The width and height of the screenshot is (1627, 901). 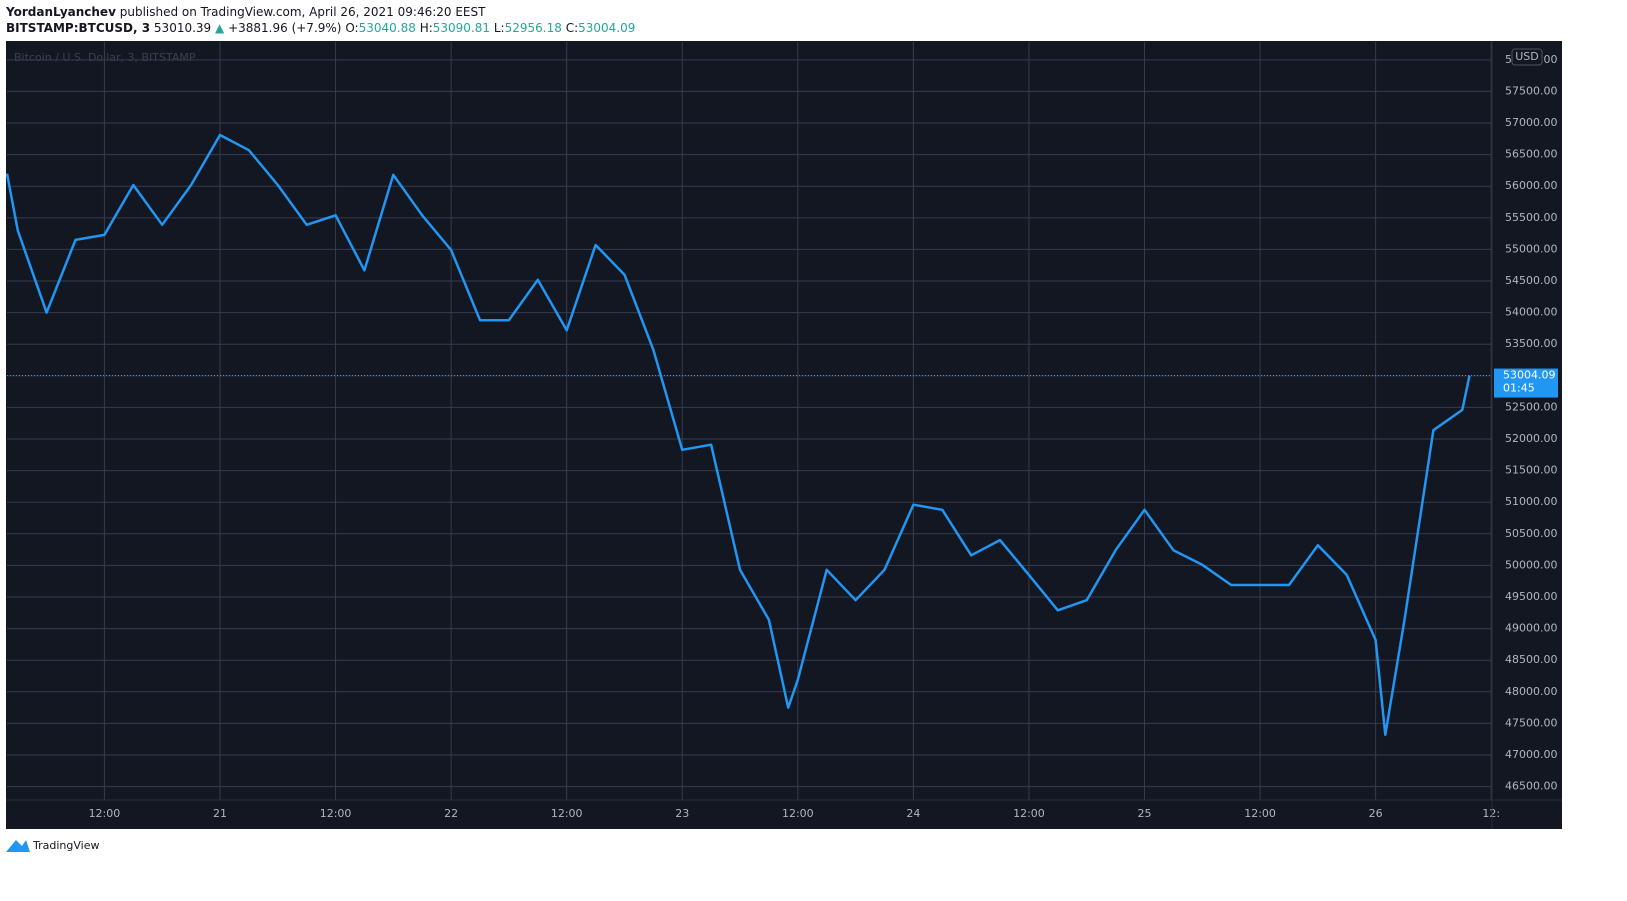 I want to click on close: 53004.09, so click(x=606, y=28).